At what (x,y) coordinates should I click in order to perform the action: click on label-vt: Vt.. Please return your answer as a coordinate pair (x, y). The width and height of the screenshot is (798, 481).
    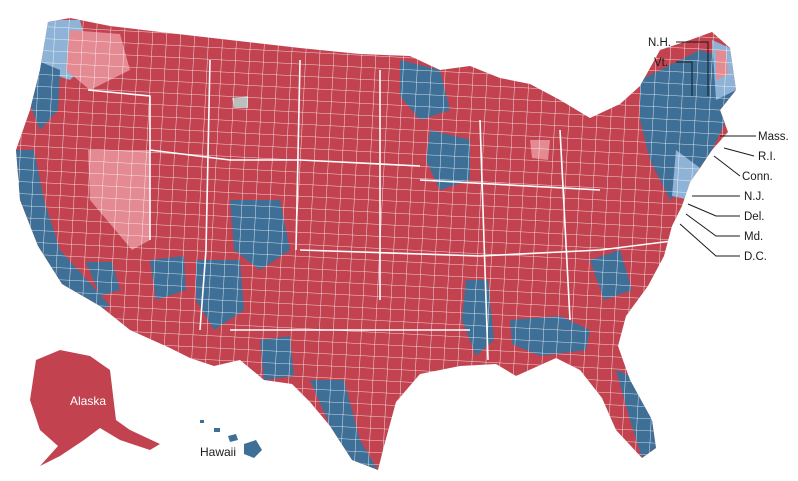
    Looking at the image, I should click on (661, 63).